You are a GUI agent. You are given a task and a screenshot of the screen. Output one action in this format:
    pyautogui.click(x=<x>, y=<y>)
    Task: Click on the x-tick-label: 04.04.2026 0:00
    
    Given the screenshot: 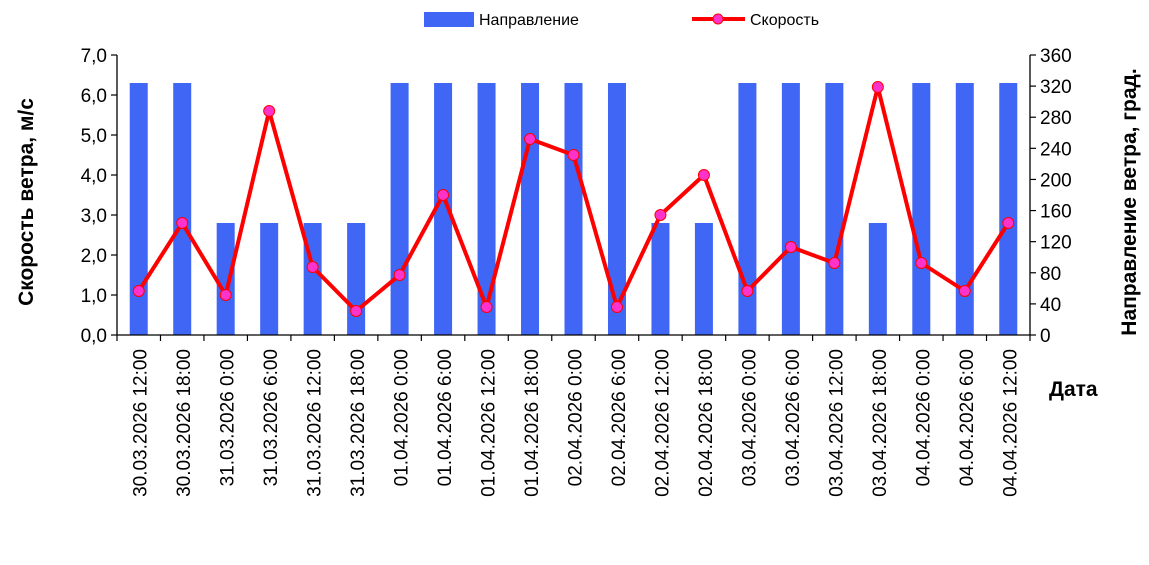 What is the action you would take?
    pyautogui.click(x=923, y=417)
    